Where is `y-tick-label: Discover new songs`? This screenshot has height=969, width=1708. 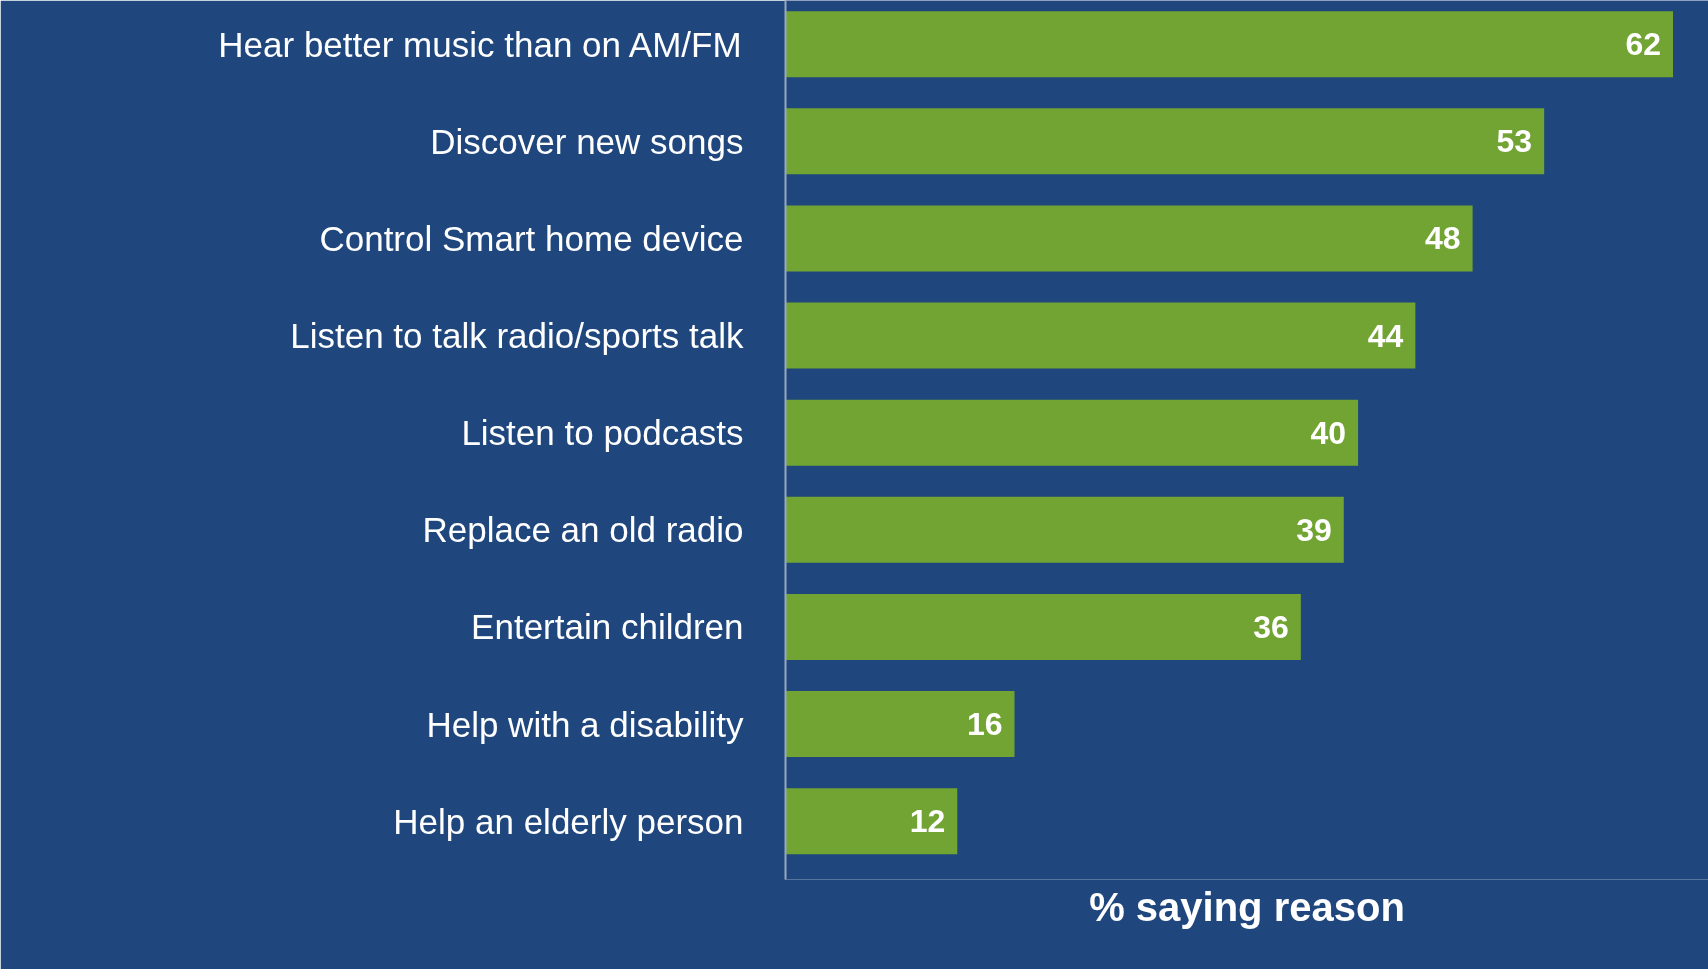 y-tick-label: Discover new songs is located at coordinates (587, 141).